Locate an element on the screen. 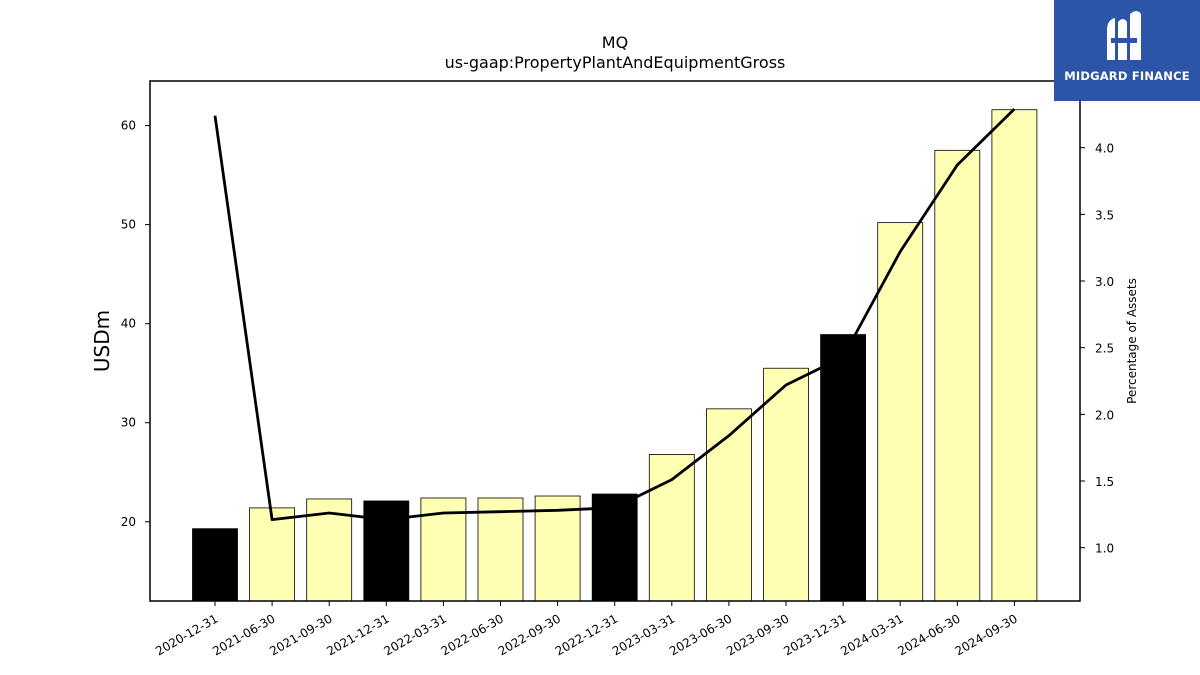  x-tick-label: 2023-09-30 is located at coordinates (757, 634).